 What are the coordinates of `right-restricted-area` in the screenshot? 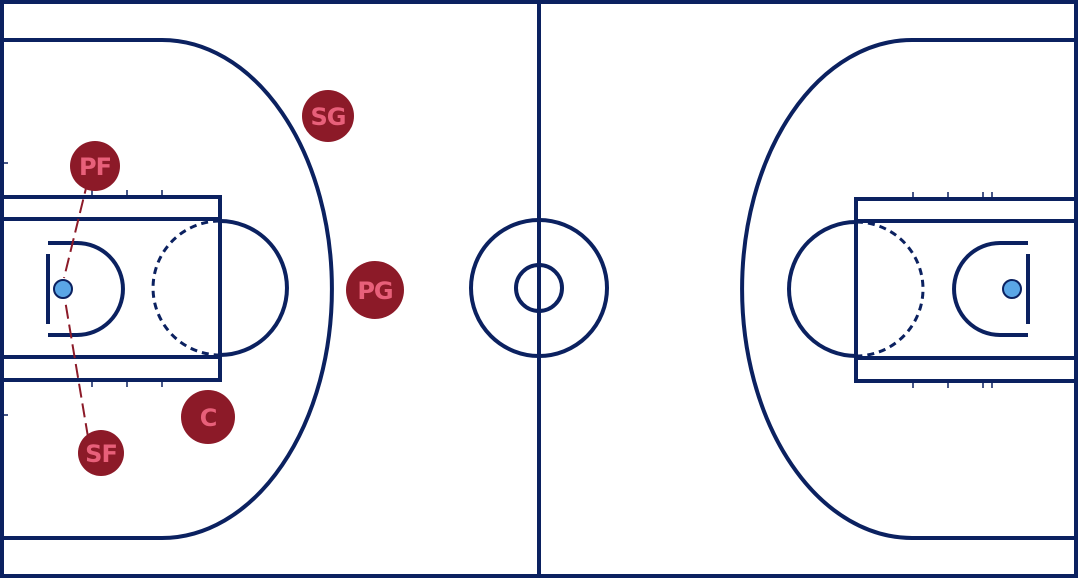 It's located at (990, 289).